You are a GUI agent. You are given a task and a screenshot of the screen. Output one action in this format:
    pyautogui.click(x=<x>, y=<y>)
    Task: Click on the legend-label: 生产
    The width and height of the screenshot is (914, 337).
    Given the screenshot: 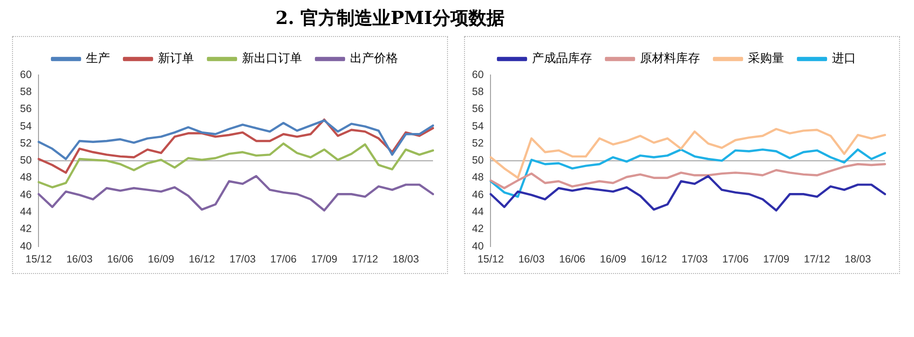 What is the action you would take?
    pyautogui.click(x=98, y=58)
    